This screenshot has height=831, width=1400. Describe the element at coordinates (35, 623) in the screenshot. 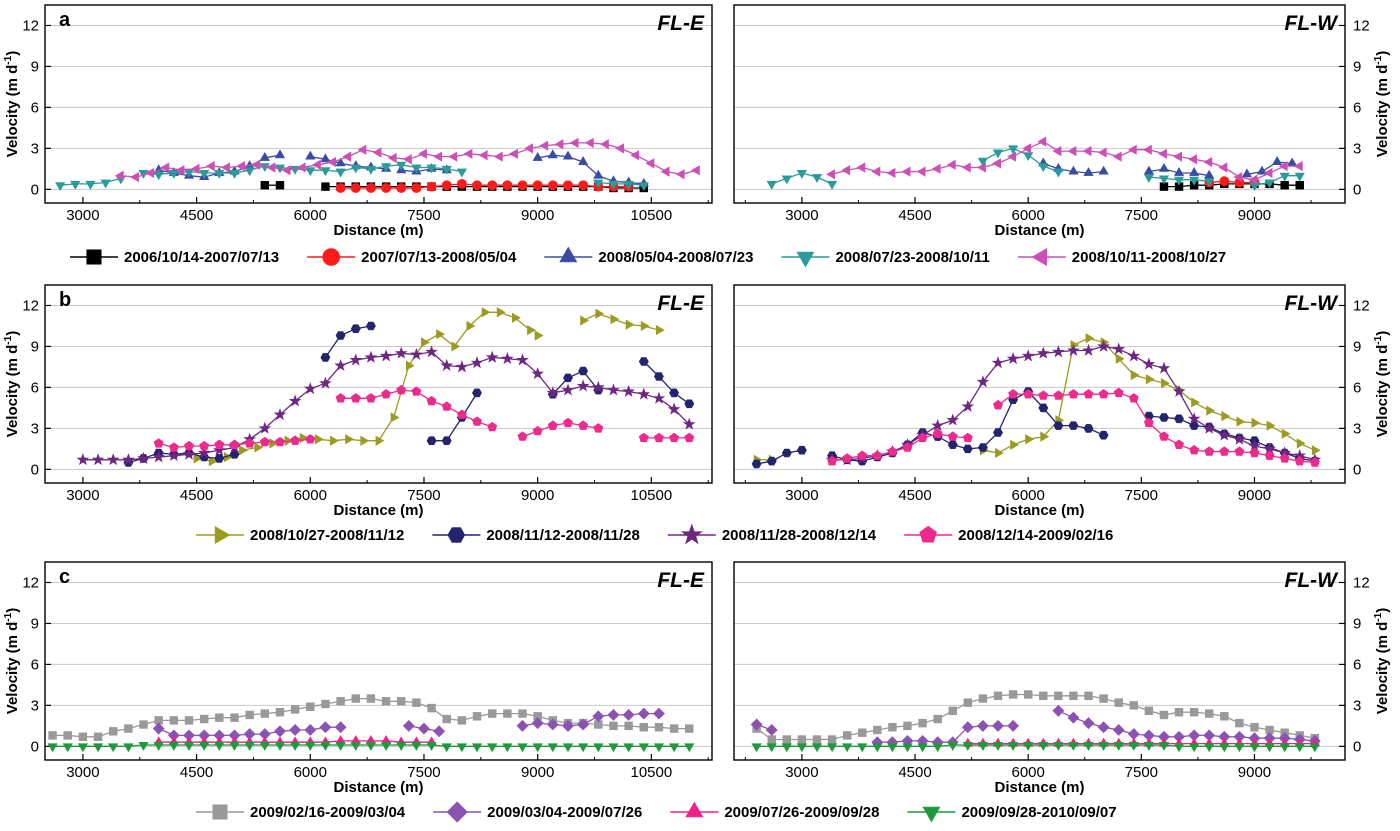

I see `y-tick-label: 9` at that location.